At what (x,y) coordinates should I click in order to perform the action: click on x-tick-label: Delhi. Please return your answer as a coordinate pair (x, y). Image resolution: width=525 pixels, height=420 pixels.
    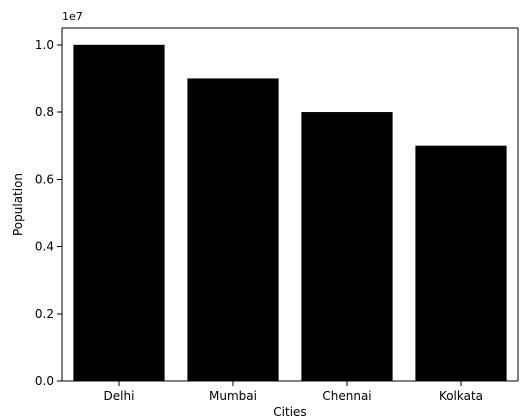
    Looking at the image, I should click on (119, 396).